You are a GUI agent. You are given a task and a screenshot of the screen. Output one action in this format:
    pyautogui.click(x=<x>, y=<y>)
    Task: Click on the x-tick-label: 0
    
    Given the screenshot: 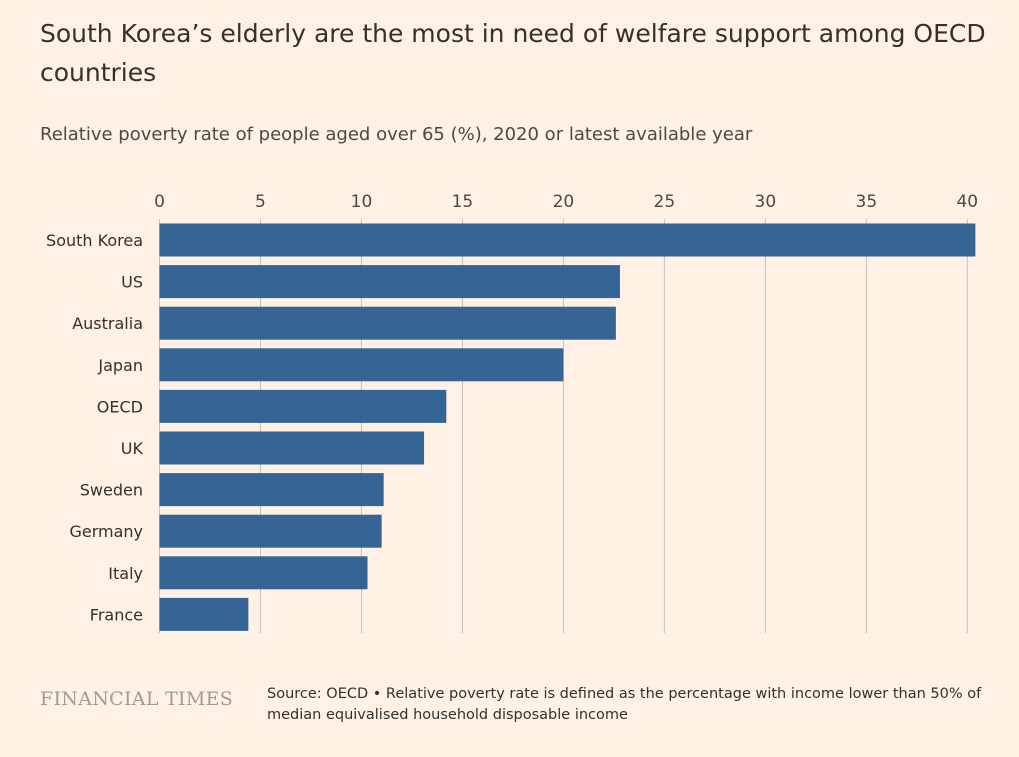 What is the action you would take?
    pyautogui.click(x=159, y=202)
    